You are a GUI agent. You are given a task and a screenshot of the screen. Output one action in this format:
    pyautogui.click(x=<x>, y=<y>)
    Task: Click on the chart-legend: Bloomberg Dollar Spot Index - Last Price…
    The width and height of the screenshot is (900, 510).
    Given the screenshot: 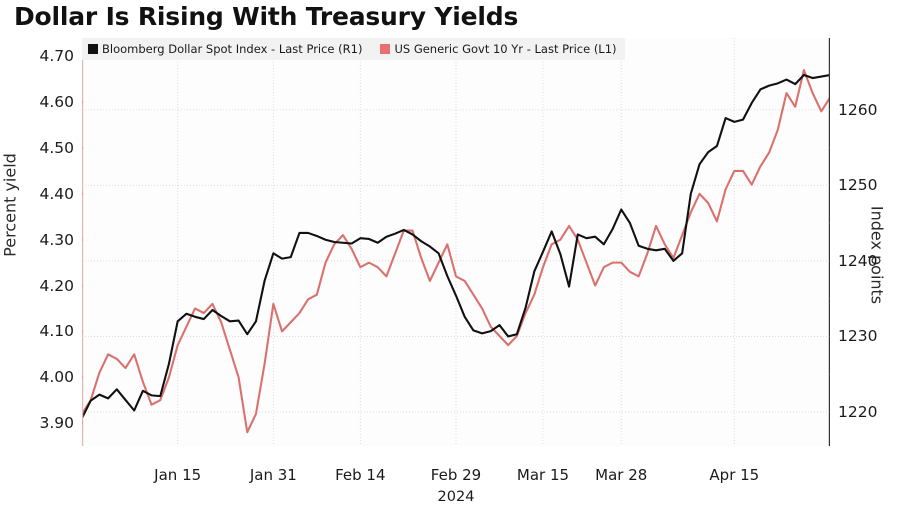 What is the action you would take?
    pyautogui.click(x=353, y=49)
    